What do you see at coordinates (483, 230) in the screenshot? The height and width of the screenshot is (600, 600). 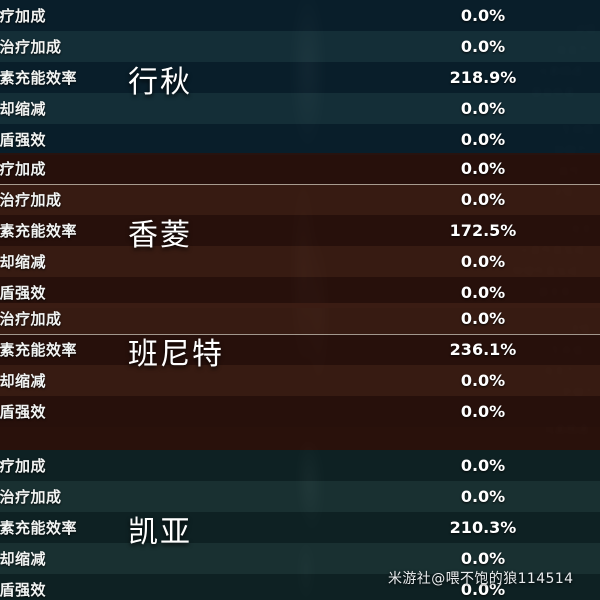 I see `stat-value: 172.5%` at bounding box center [483, 230].